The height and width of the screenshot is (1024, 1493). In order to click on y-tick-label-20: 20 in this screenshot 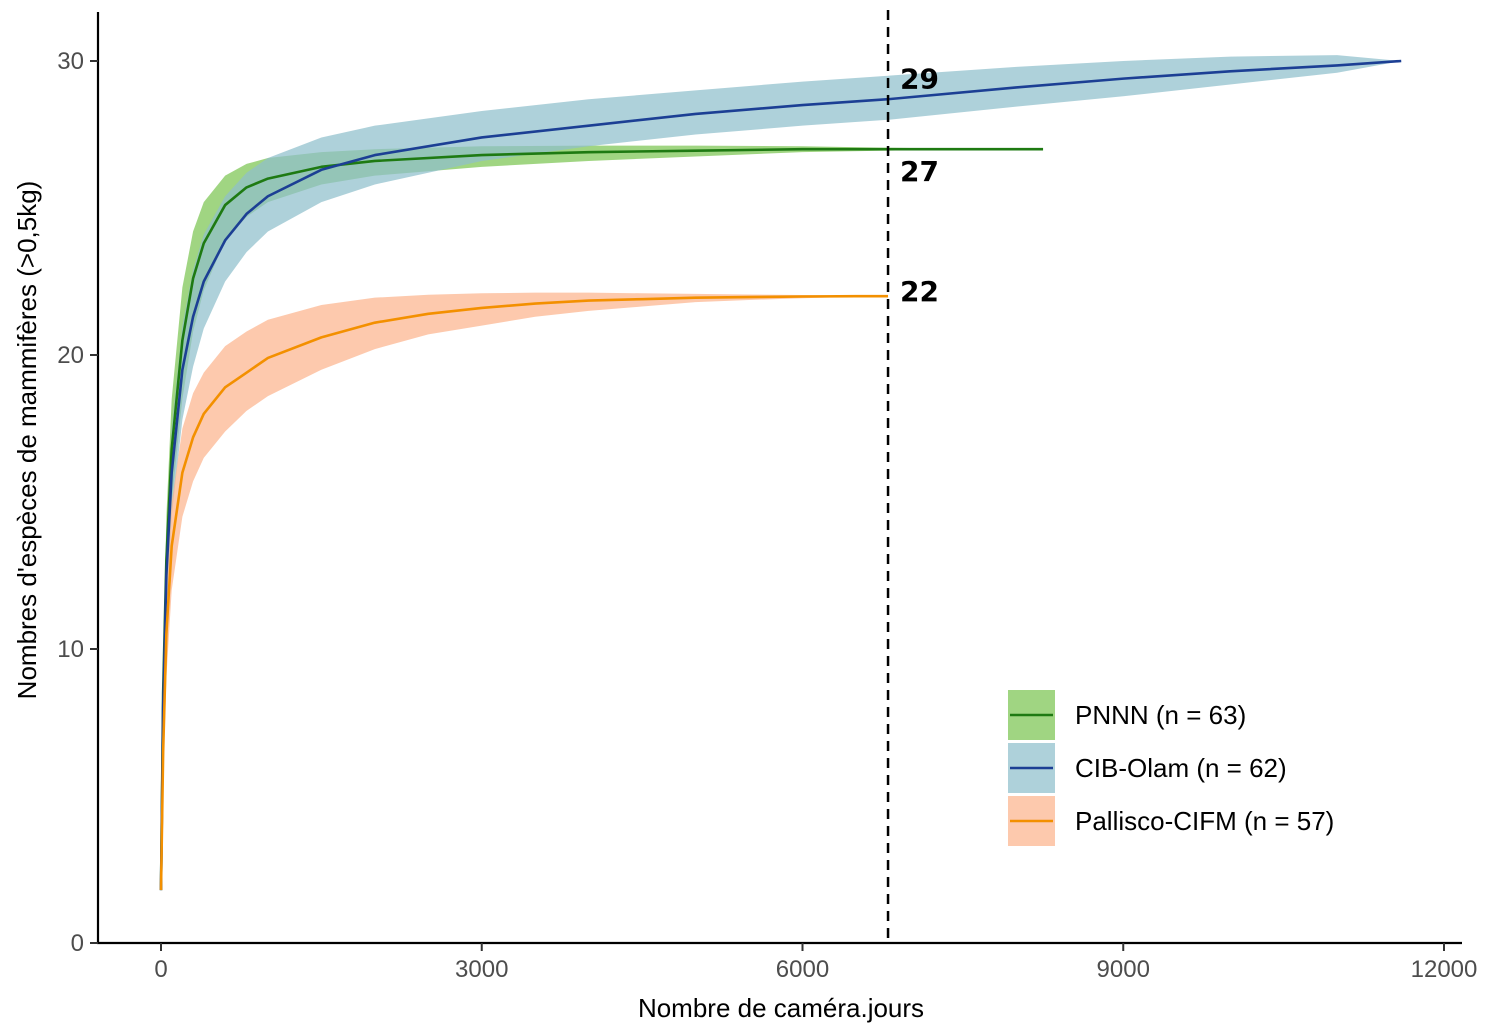, I will do `click(70, 355)`.